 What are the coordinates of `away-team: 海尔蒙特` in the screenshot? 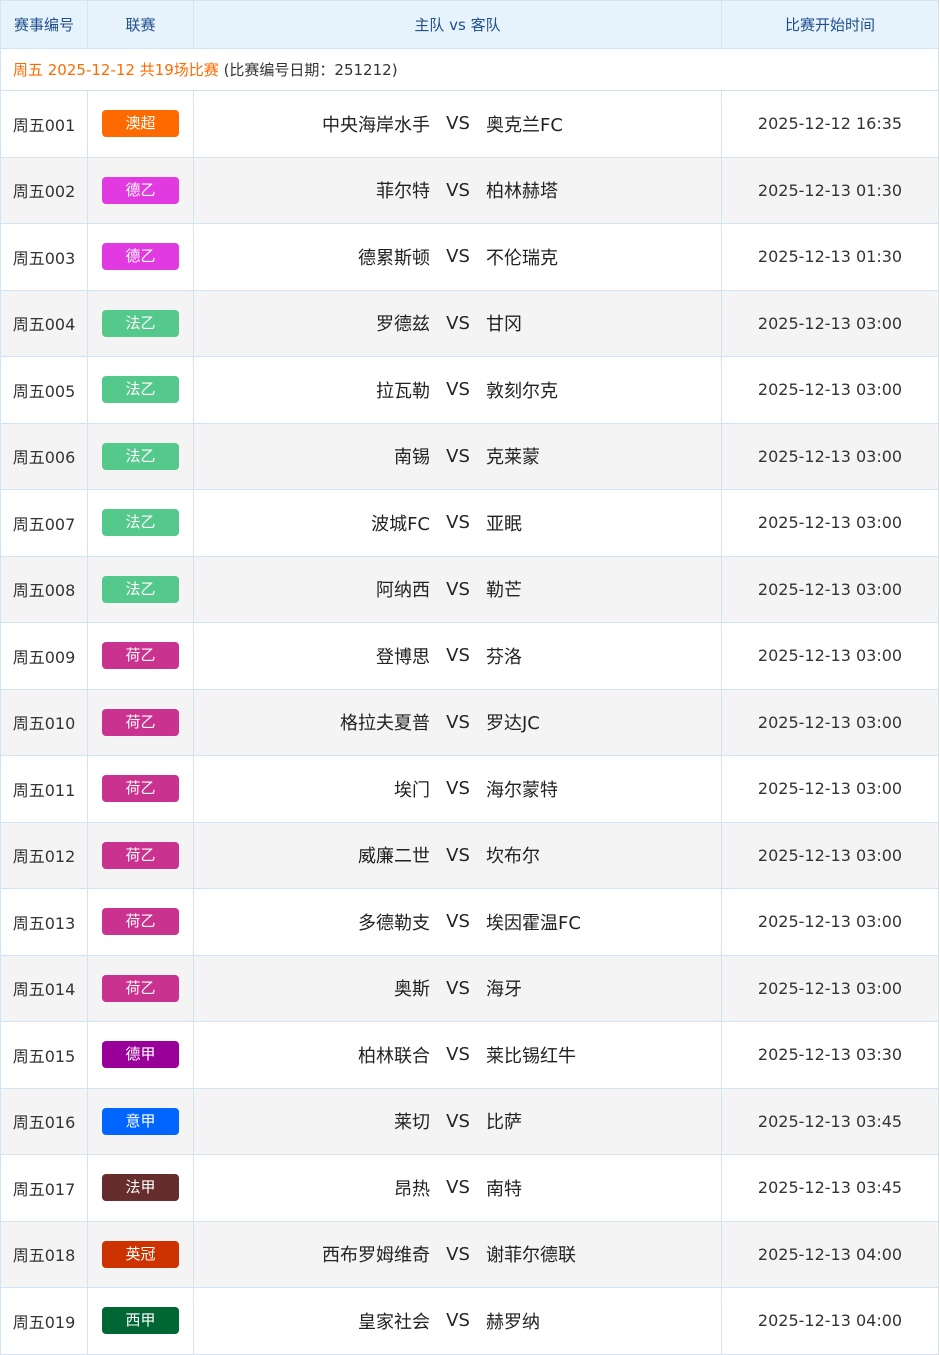 It's located at (522, 790).